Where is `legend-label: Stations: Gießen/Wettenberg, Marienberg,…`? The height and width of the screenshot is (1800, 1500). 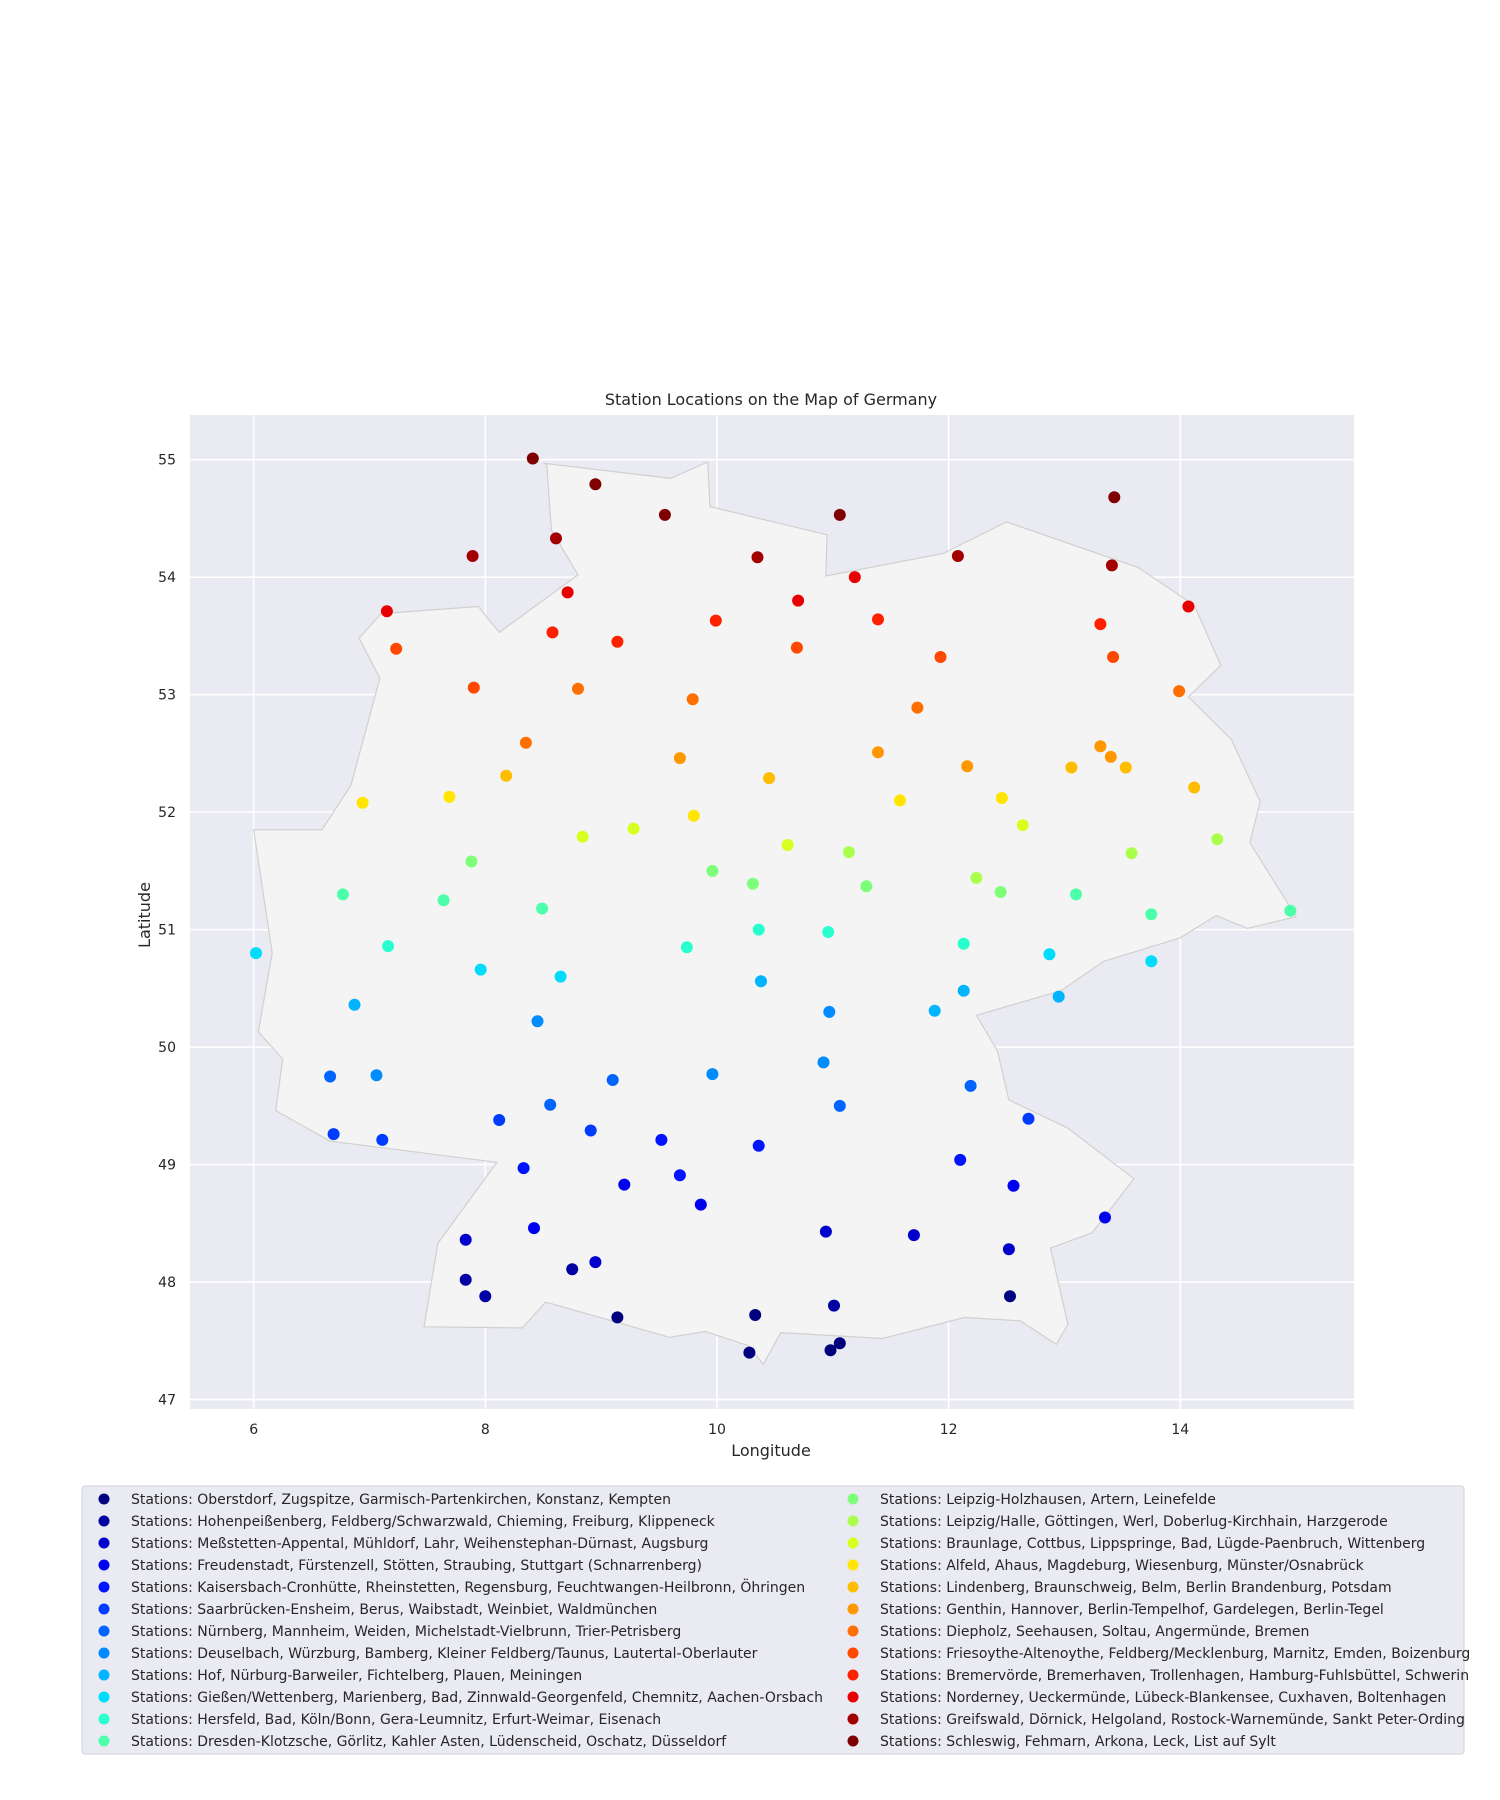 legend-label: Stations: Gießen/Wettenberg, Marienberg,… is located at coordinates (477, 1698).